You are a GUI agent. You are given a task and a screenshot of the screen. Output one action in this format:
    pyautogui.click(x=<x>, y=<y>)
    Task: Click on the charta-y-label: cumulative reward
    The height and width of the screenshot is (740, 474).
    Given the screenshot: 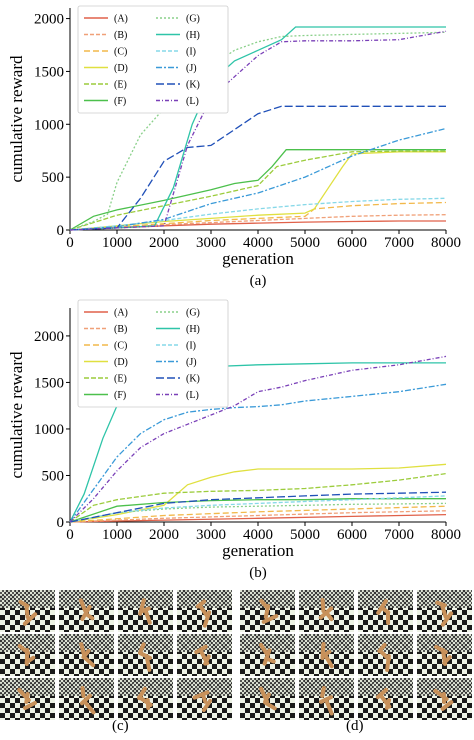 What is the action you would take?
    pyautogui.click(x=16, y=118)
    